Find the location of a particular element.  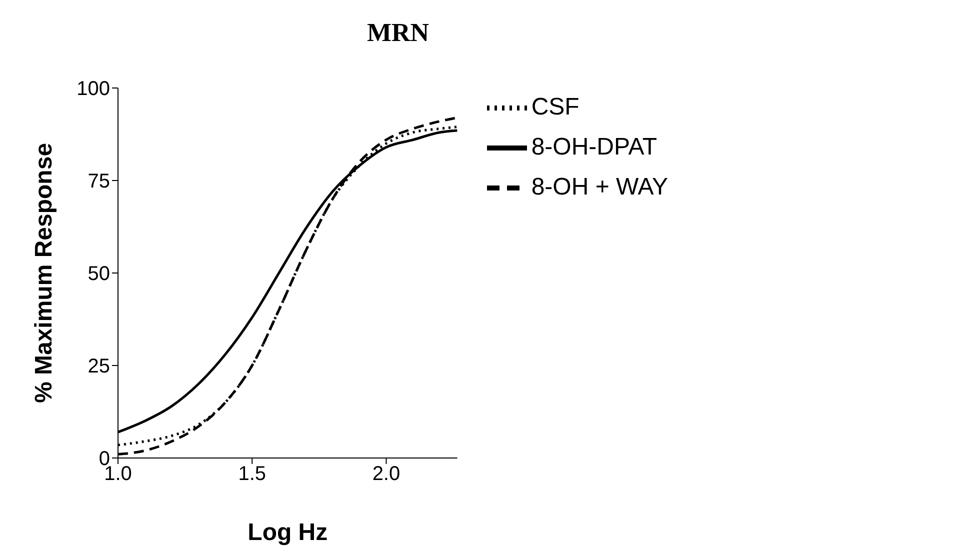

x-tick-label: 1.5 is located at coordinates (252, 474).